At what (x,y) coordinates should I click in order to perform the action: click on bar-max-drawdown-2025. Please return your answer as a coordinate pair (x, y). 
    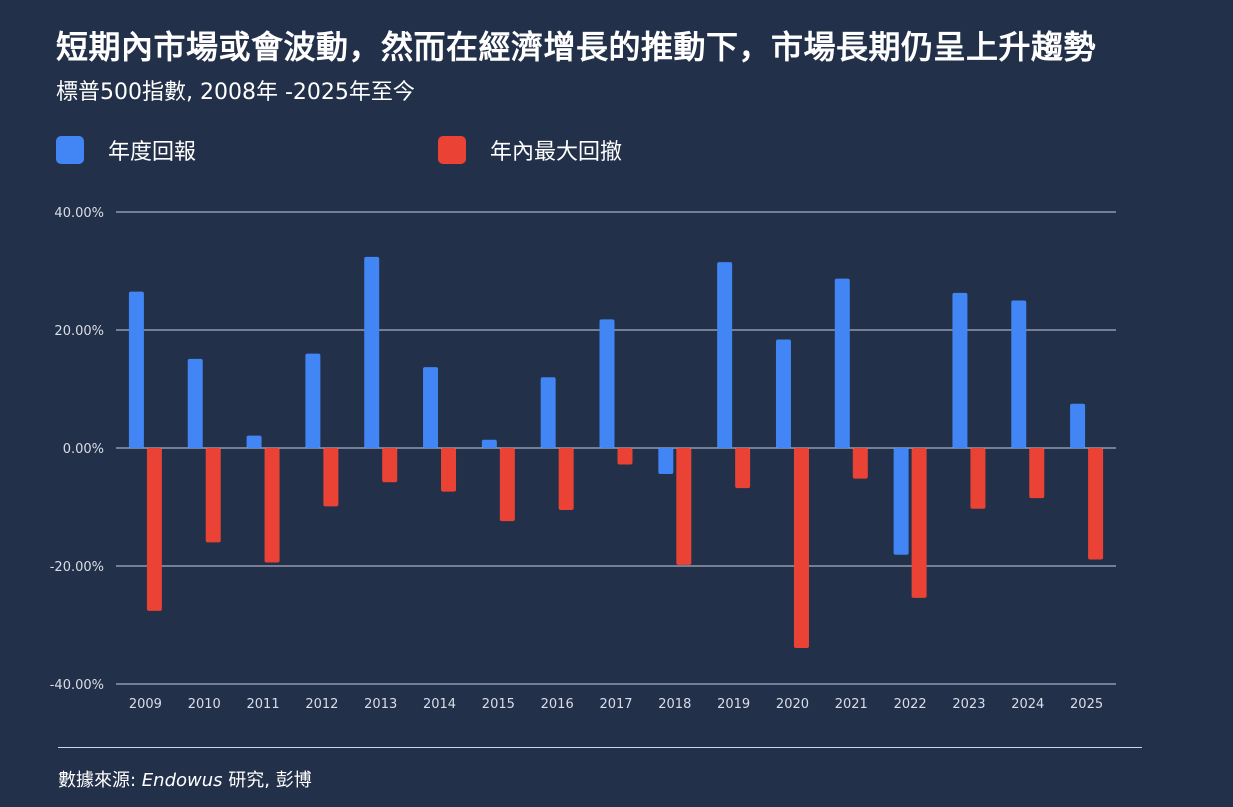
    Looking at the image, I should click on (1096, 504).